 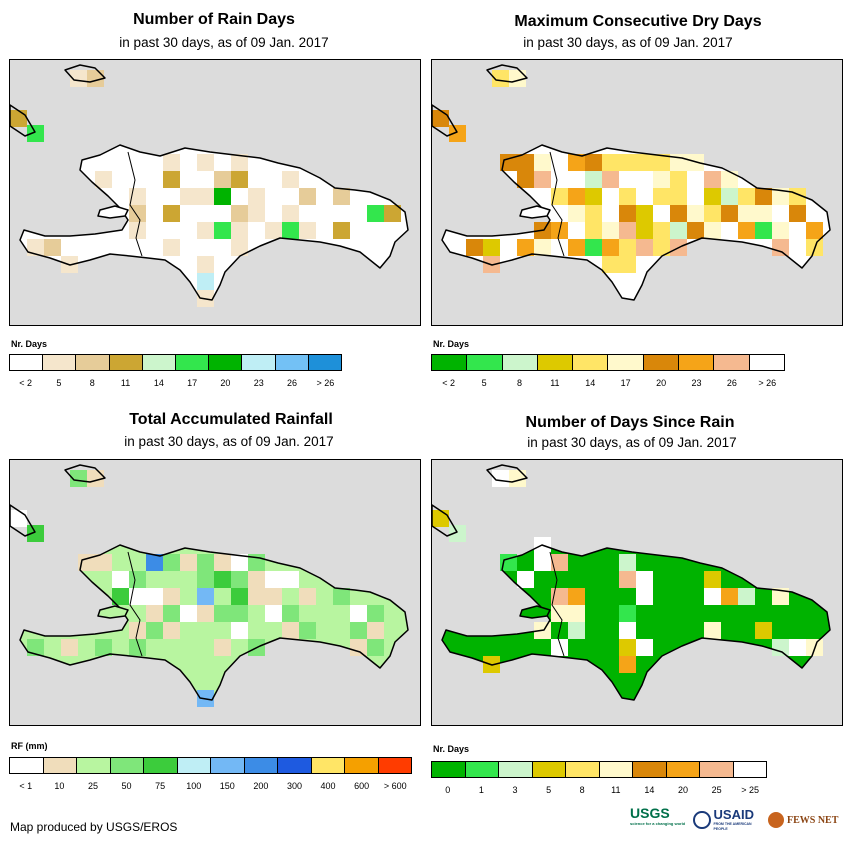 I want to click on legend-tick-label: 600, so click(x=362, y=786).